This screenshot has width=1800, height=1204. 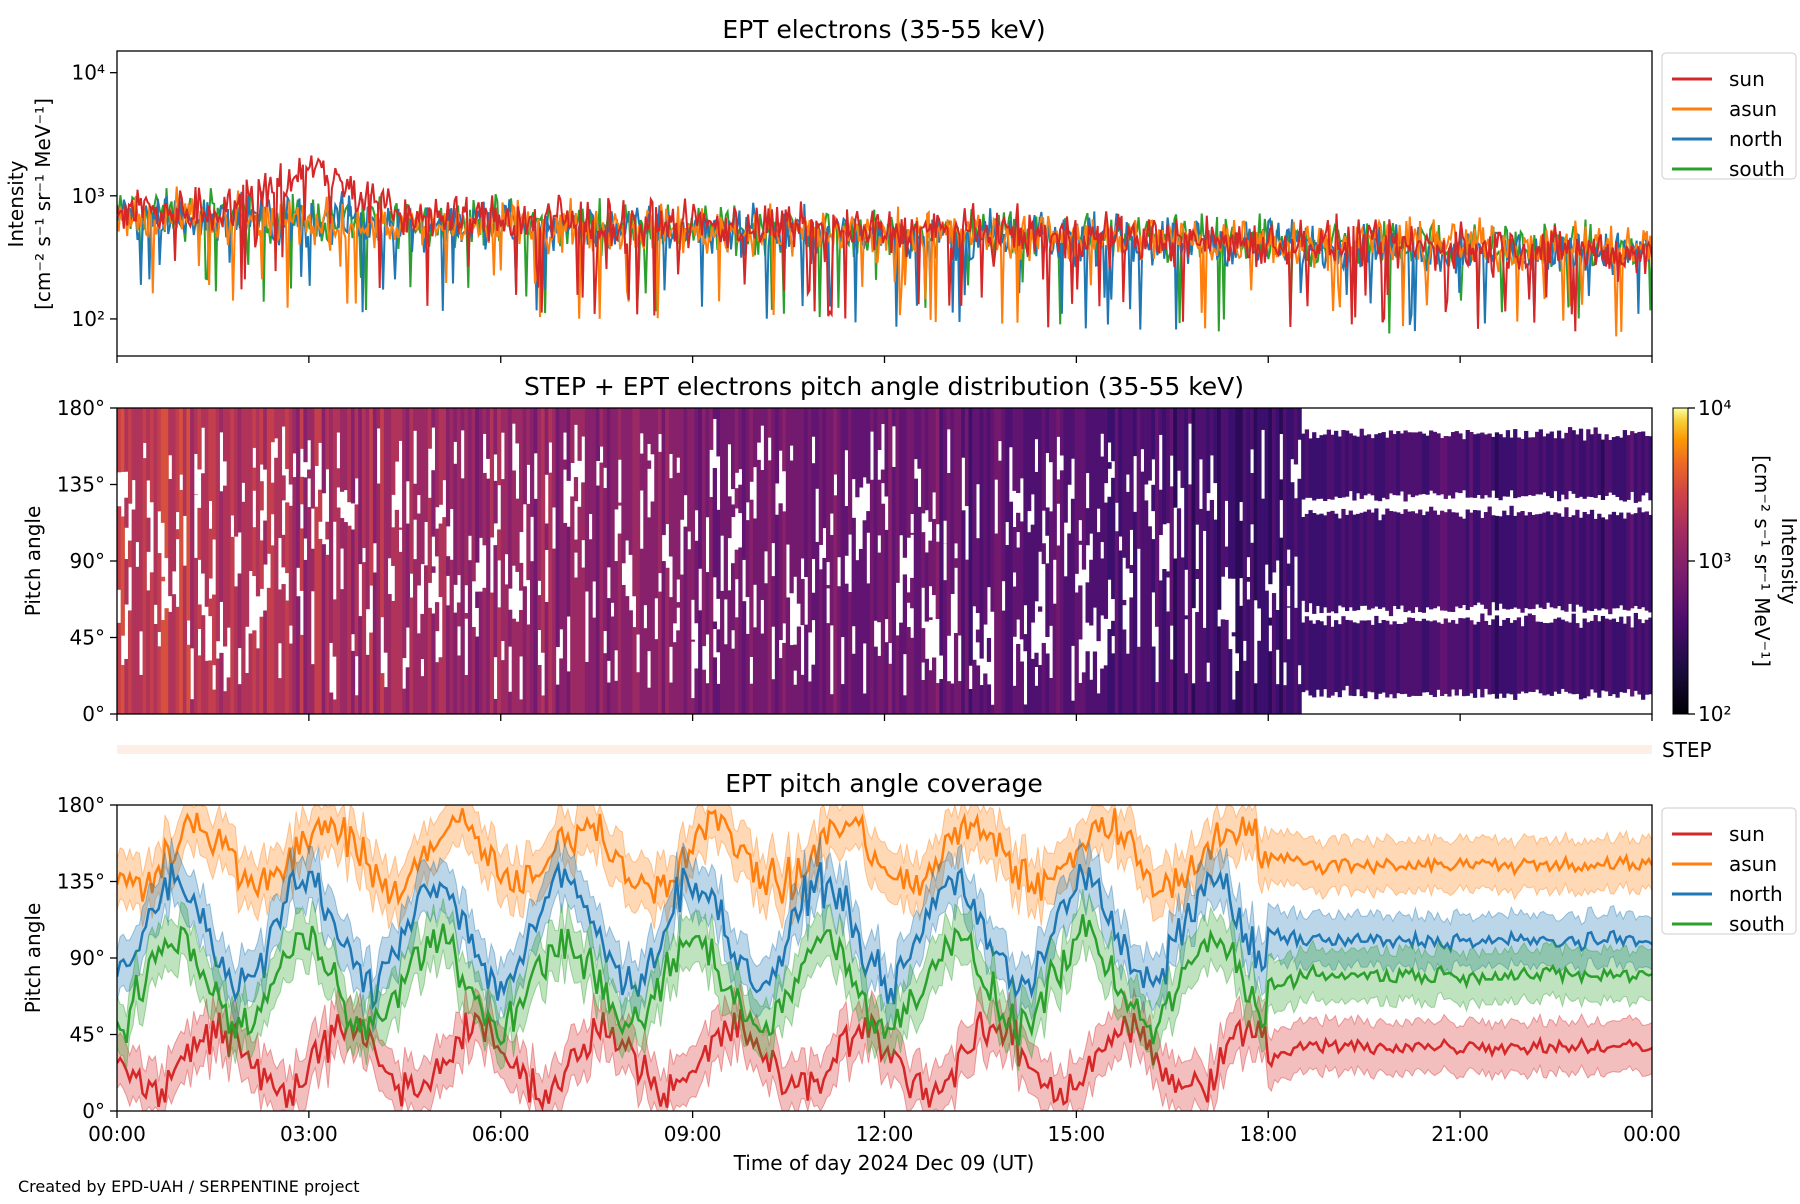 What do you see at coordinates (43, 204) in the screenshot?
I see `intensity-ylabel-units: [cm⁻² s⁻¹ sr⁻¹ MeV⁻¹]` at bounding box center [43, 204].